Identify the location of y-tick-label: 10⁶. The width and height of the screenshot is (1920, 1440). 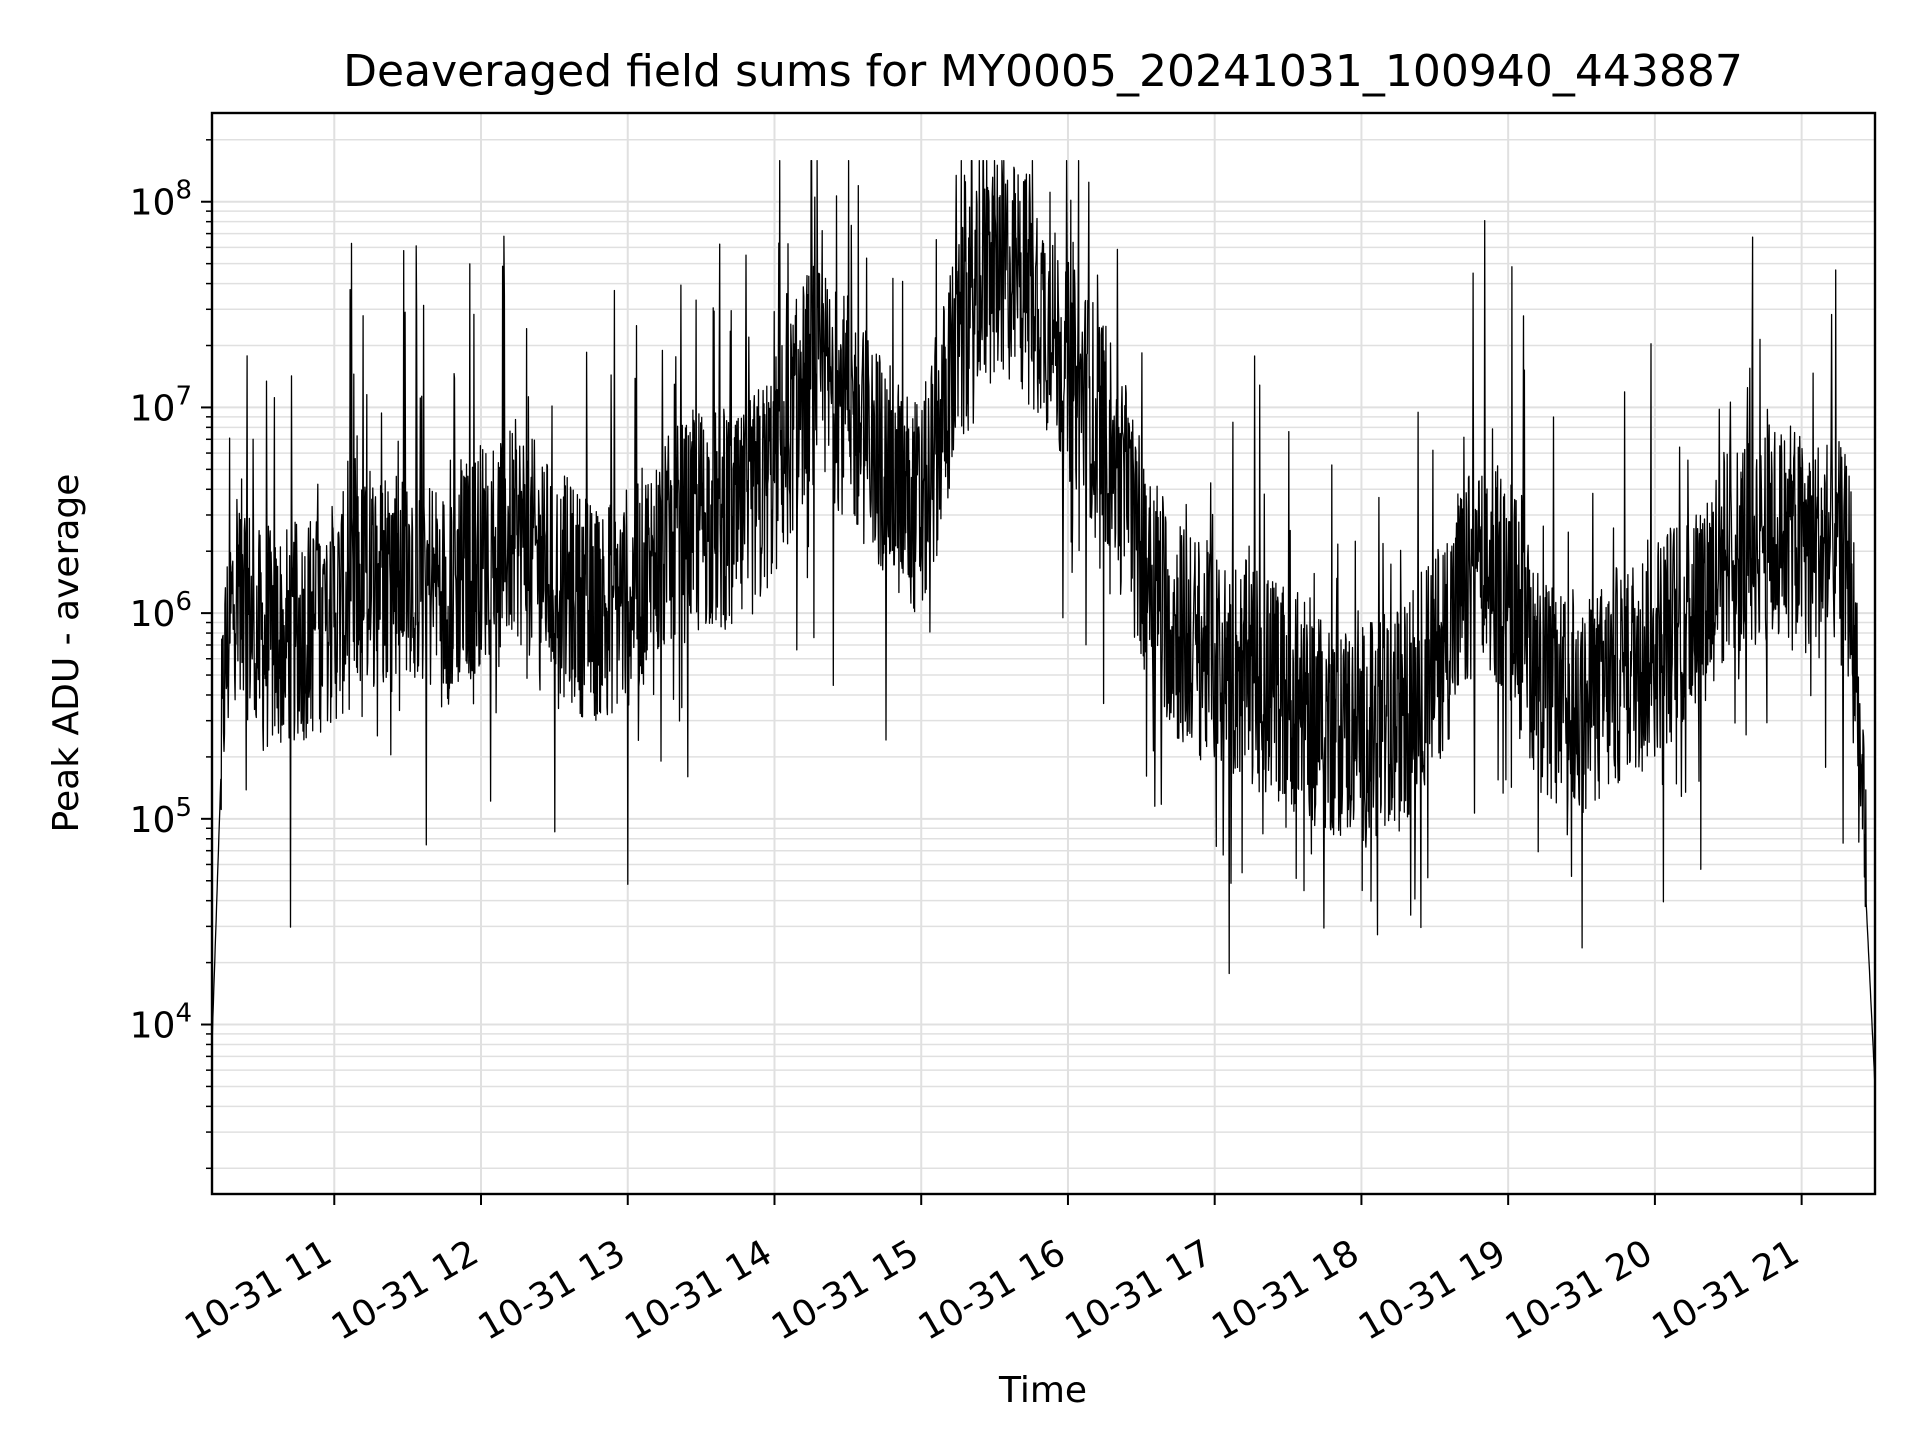
(161, 611).